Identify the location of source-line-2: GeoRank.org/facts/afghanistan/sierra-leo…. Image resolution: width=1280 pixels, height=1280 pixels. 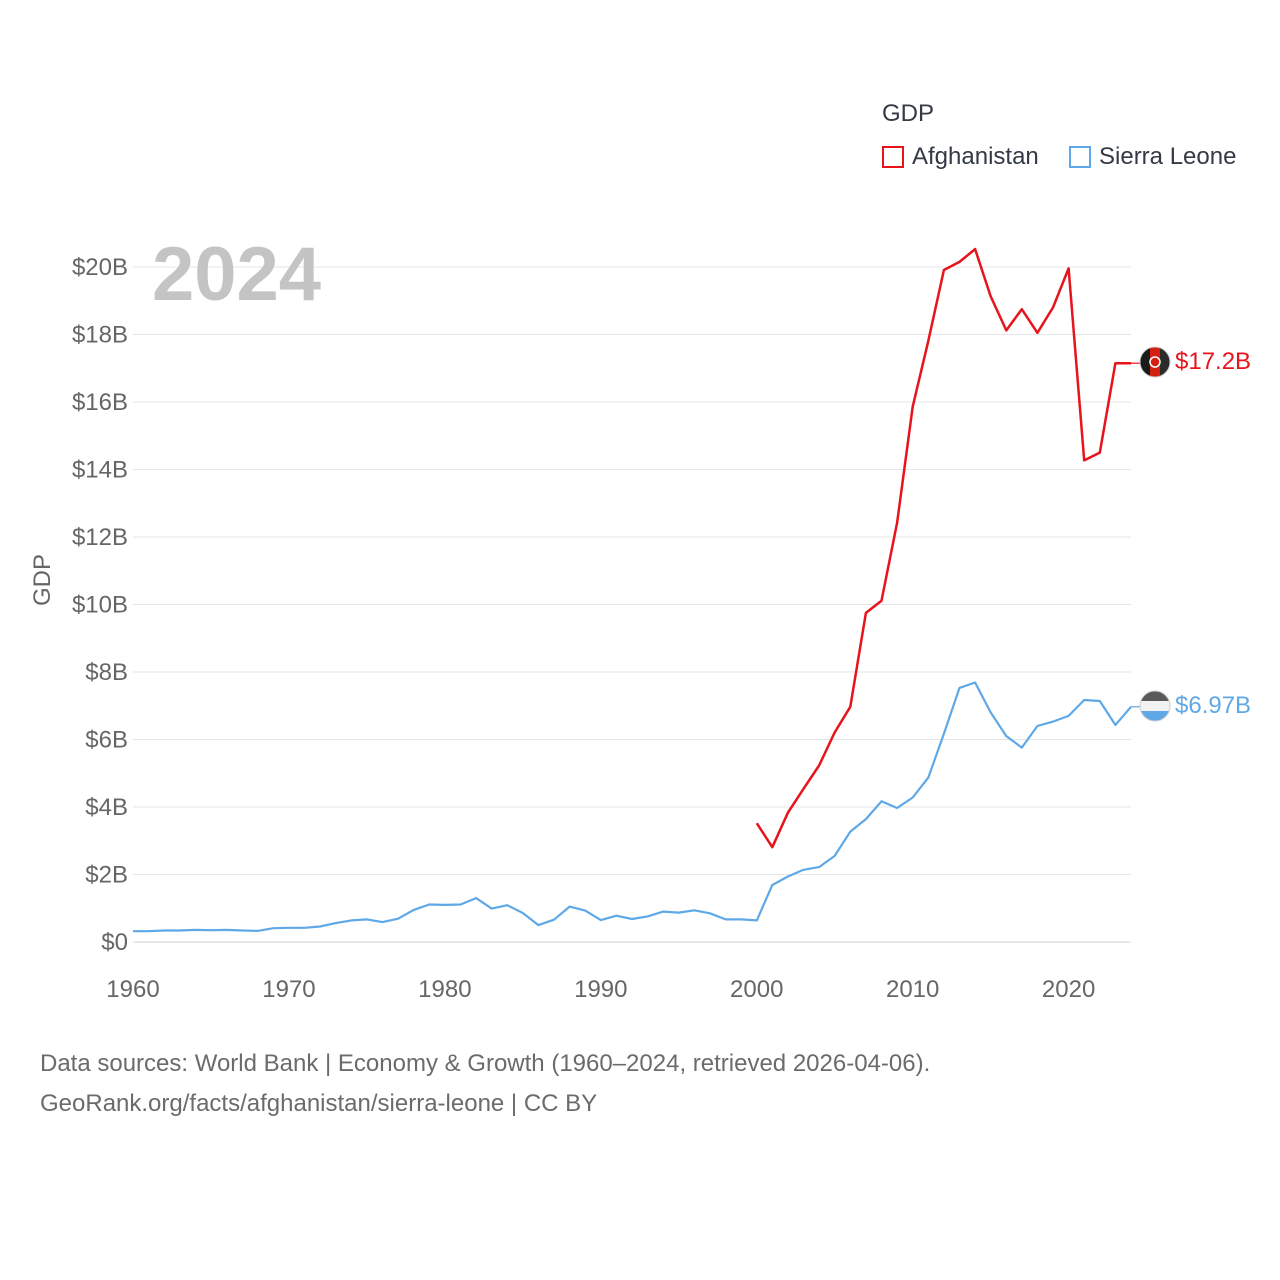
(319, 1103).